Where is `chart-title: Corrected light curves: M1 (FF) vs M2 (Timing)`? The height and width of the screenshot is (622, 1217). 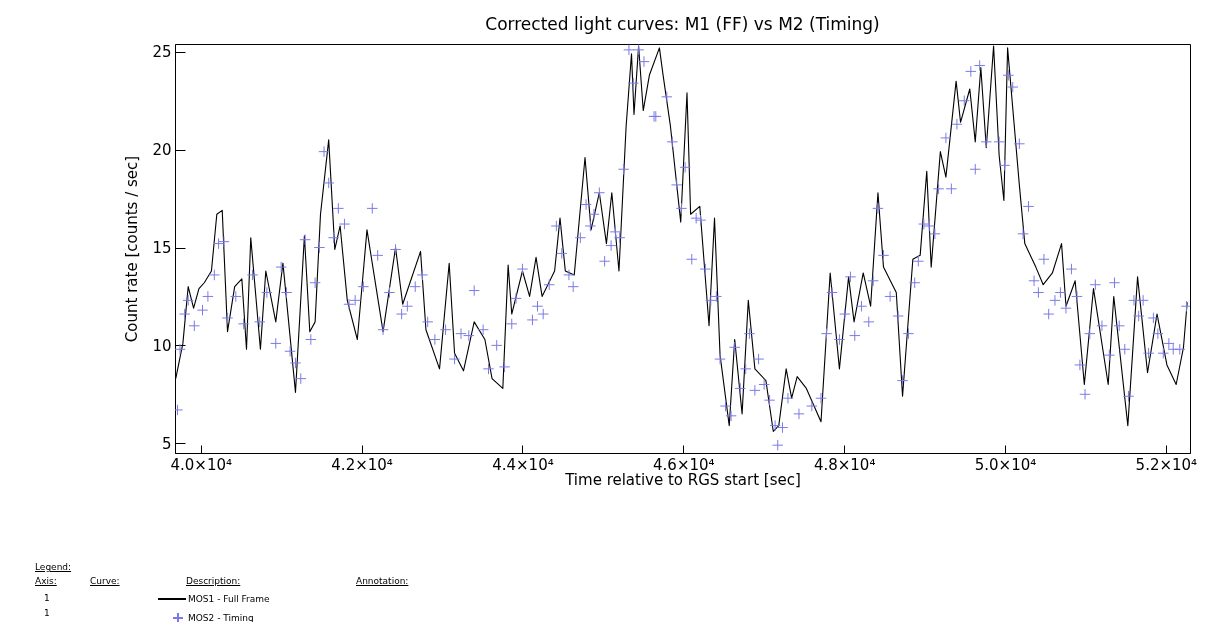
chart-title: Corrected light curves: M1 (FF) vs M2 (Timing) is located at coordinates (682, 24).